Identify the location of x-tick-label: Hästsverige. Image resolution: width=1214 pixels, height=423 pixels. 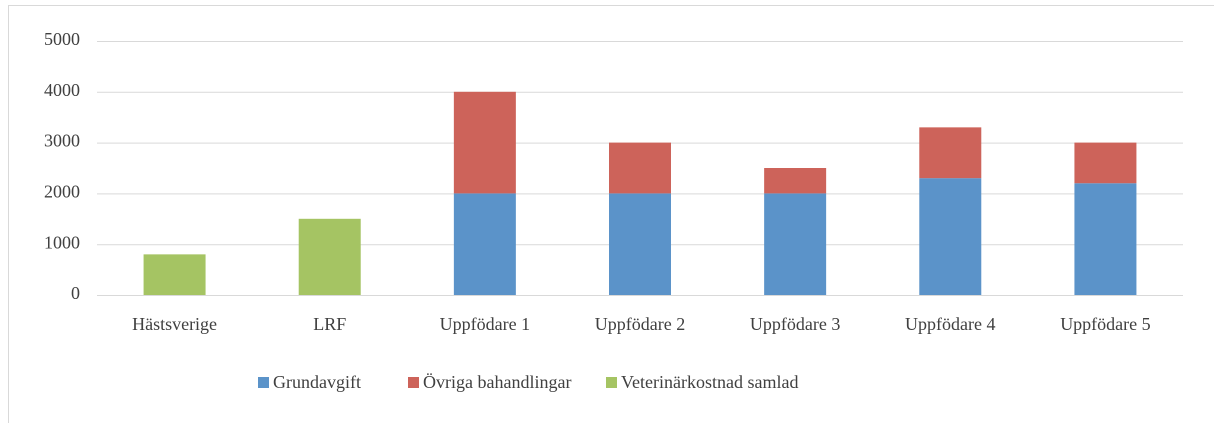
(174, 324).